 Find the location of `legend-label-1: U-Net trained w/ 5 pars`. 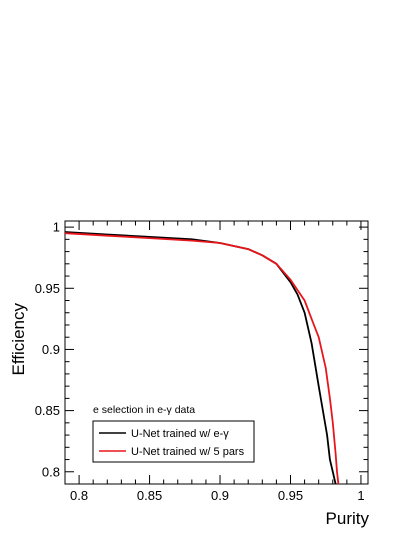

legend-label-1: U-Net trained w/ 5 pars is located at coordinates (188, 452).